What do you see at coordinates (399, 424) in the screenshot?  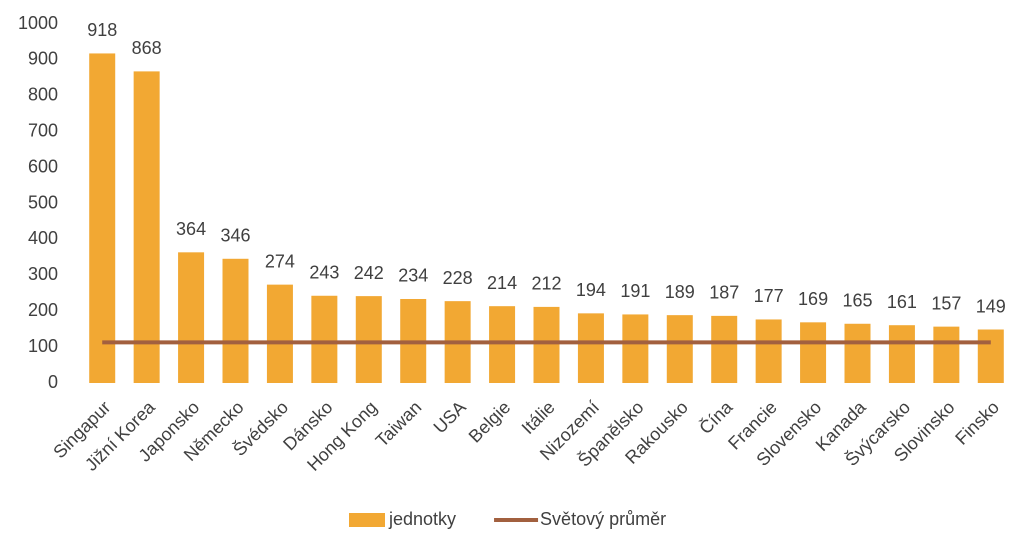 I see `x-tick-label: Taiwan` at bounding box center [399, 424].